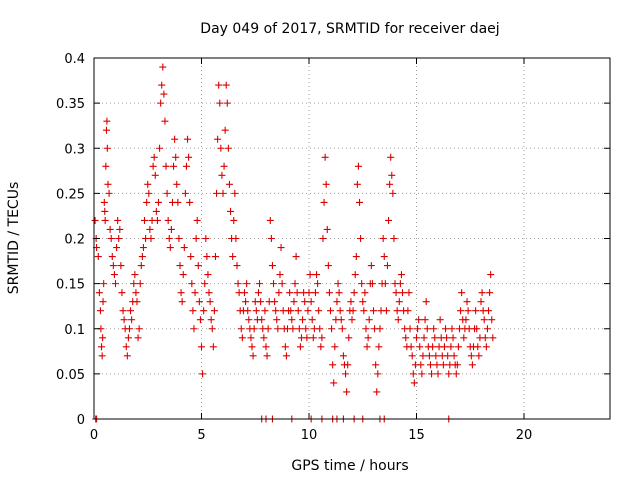 This screenshot has height=480, width=640. Describe the element at coordinates (349, 466) in the screenshot. I see `x-axis-label: GPS time / hours` at that location.